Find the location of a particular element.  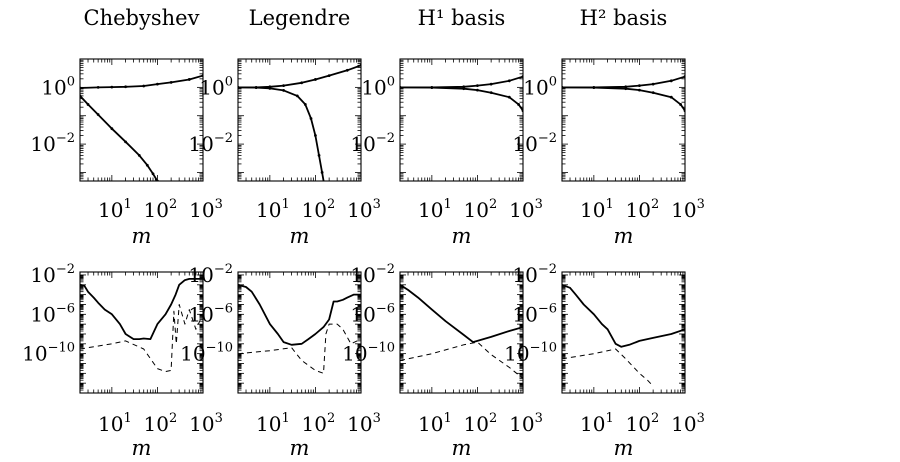

panel-2-2: 10⁻² 10⁻⁶ 10⁻¹⁰ 101 102 103 m is located at coordinates (280, 361).